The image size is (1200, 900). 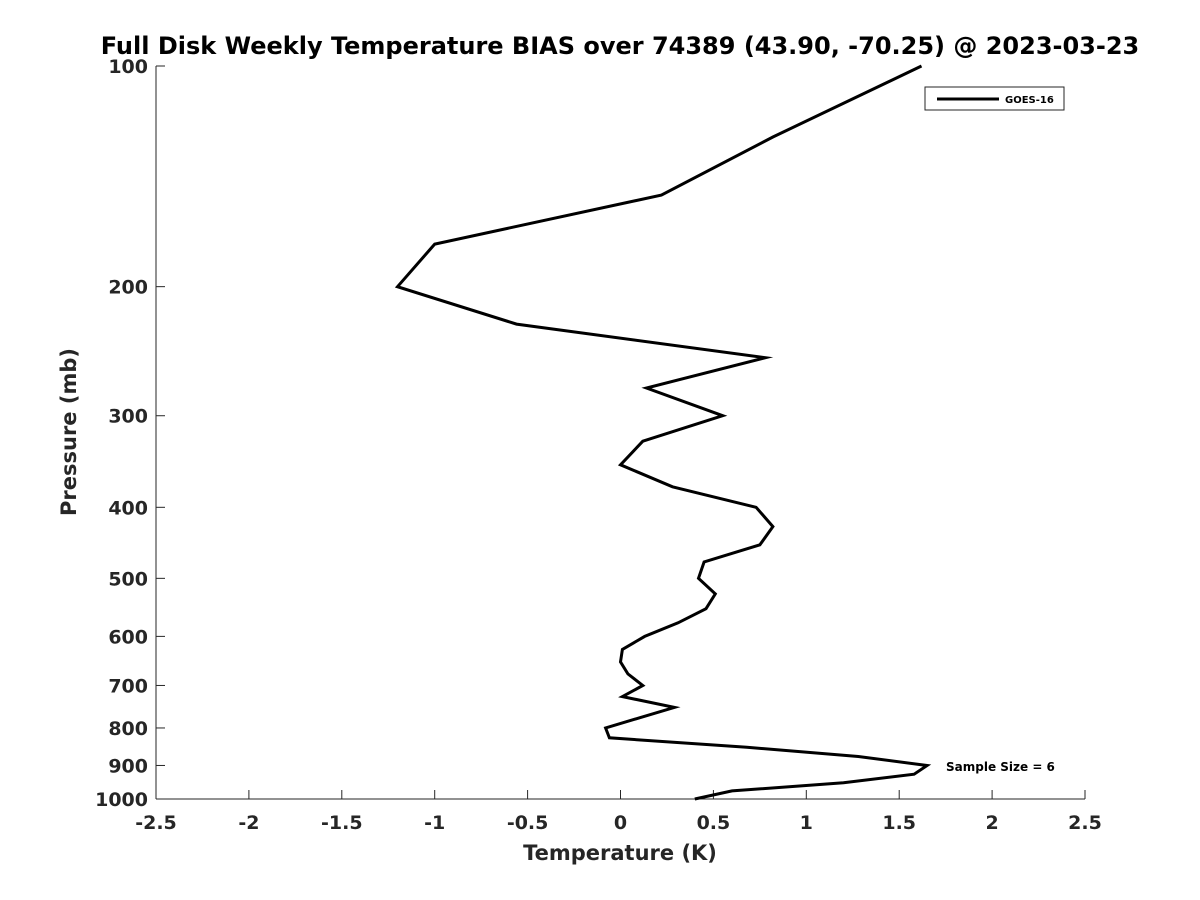 What do you see at coordinates (806, 823) in the screenshot?
I see `x-tick-label: 1` at bounding box center [806, 823].